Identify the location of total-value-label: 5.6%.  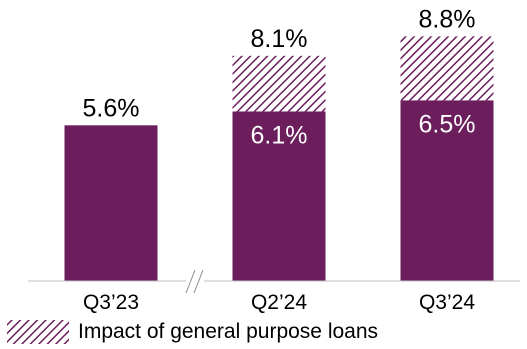
(111, 108).